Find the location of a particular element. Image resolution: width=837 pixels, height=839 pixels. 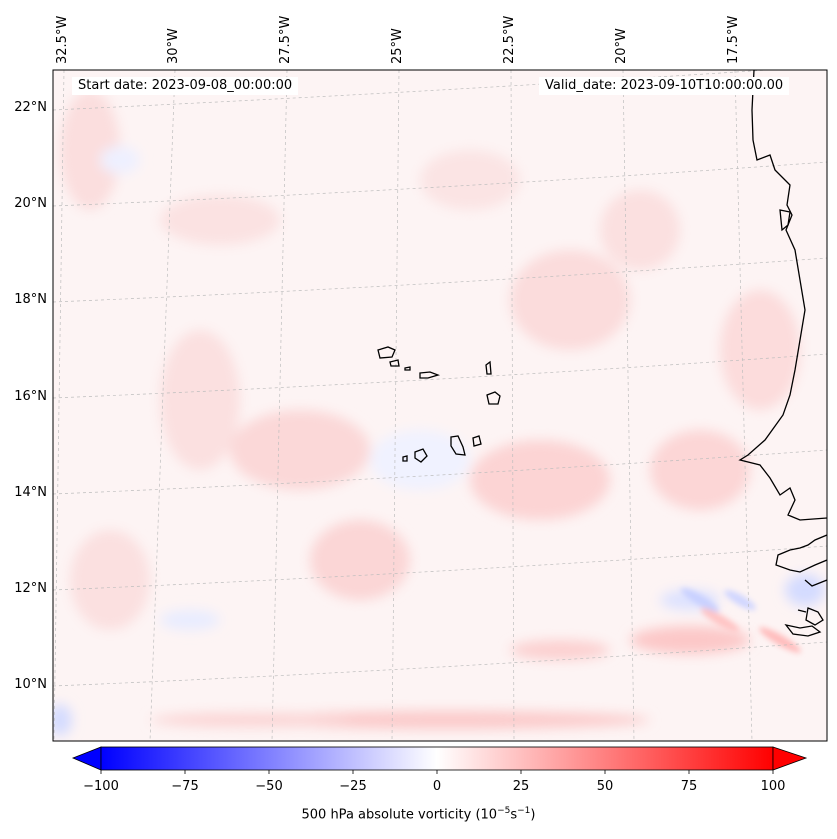

colorbar-tick: −75 is located at coordinates (184, 786).